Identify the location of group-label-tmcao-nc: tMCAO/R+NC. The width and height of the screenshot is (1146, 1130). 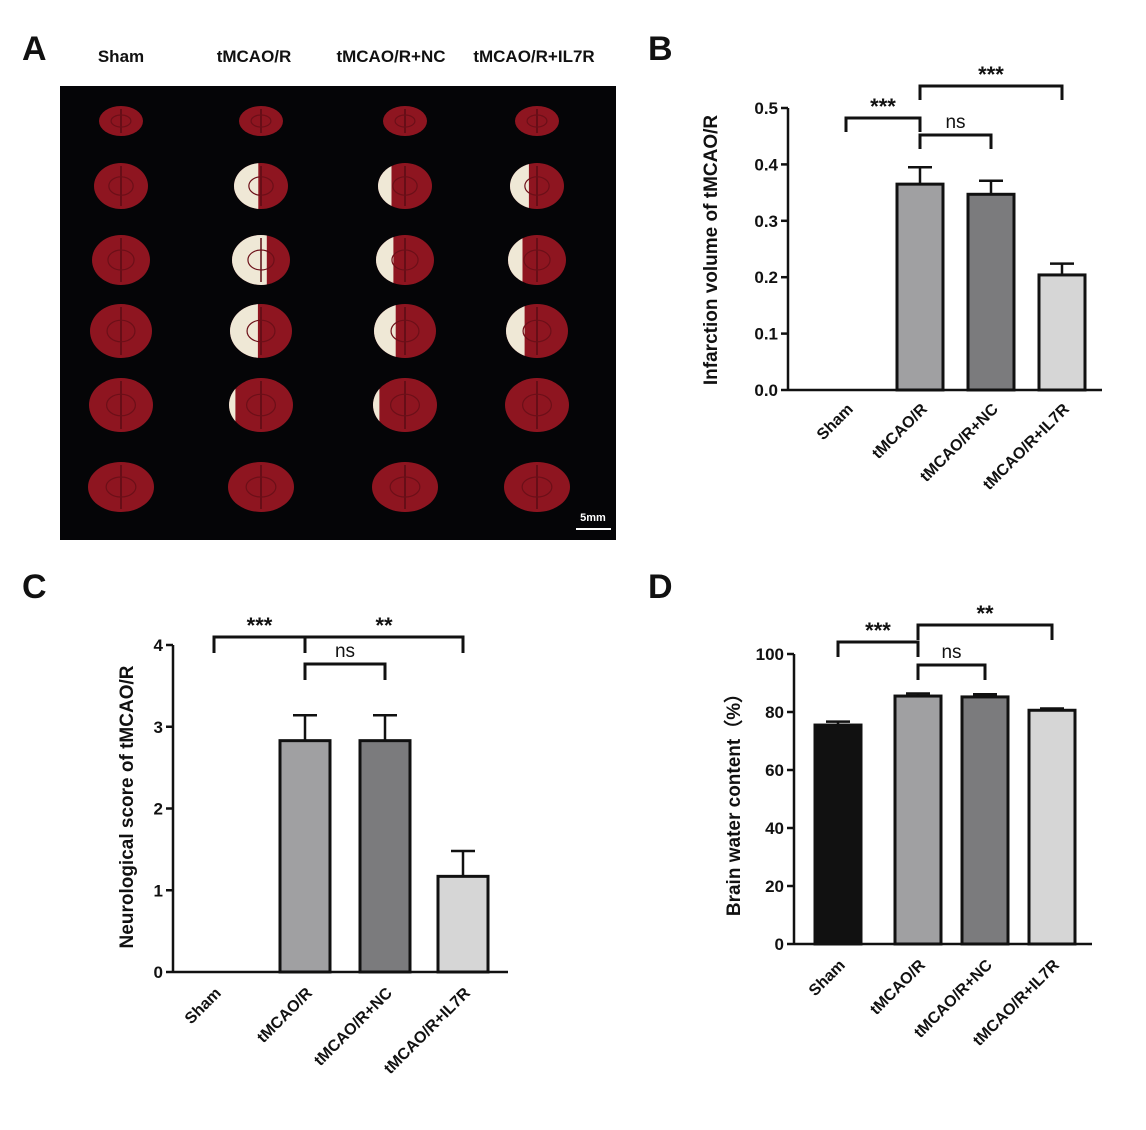
(390, 56).